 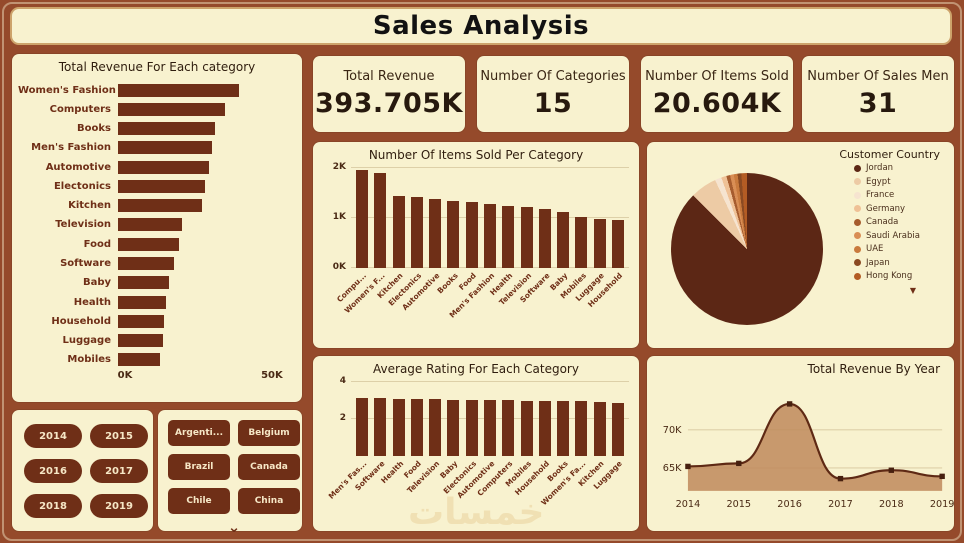 What do you see at coordinates (53, 506) in the screenshot?
I see `year-button-2018: 2018` at bounding box center [53, 506].